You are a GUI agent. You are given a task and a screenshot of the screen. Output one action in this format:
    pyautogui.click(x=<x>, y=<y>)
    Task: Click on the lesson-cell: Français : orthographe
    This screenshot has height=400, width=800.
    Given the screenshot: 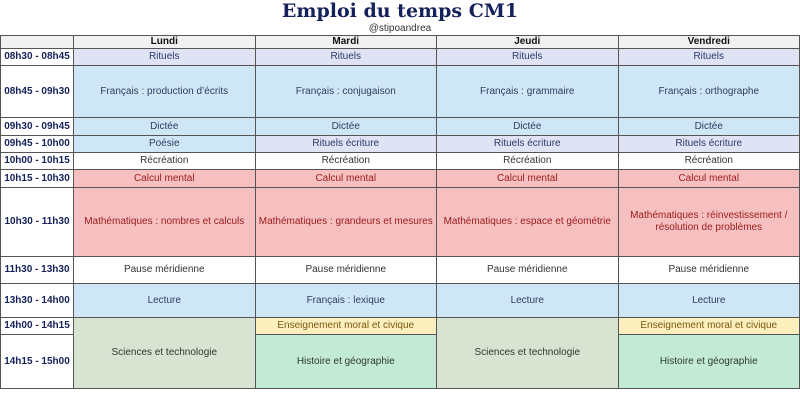 What is the action you would take?
    pyautogui.click(x=708, y=91)
    